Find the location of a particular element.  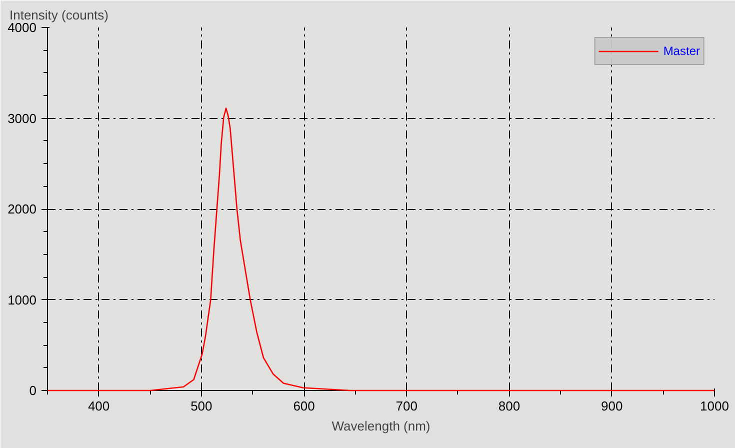

x-tick-label: 800 is located at coordinates (509, 406).